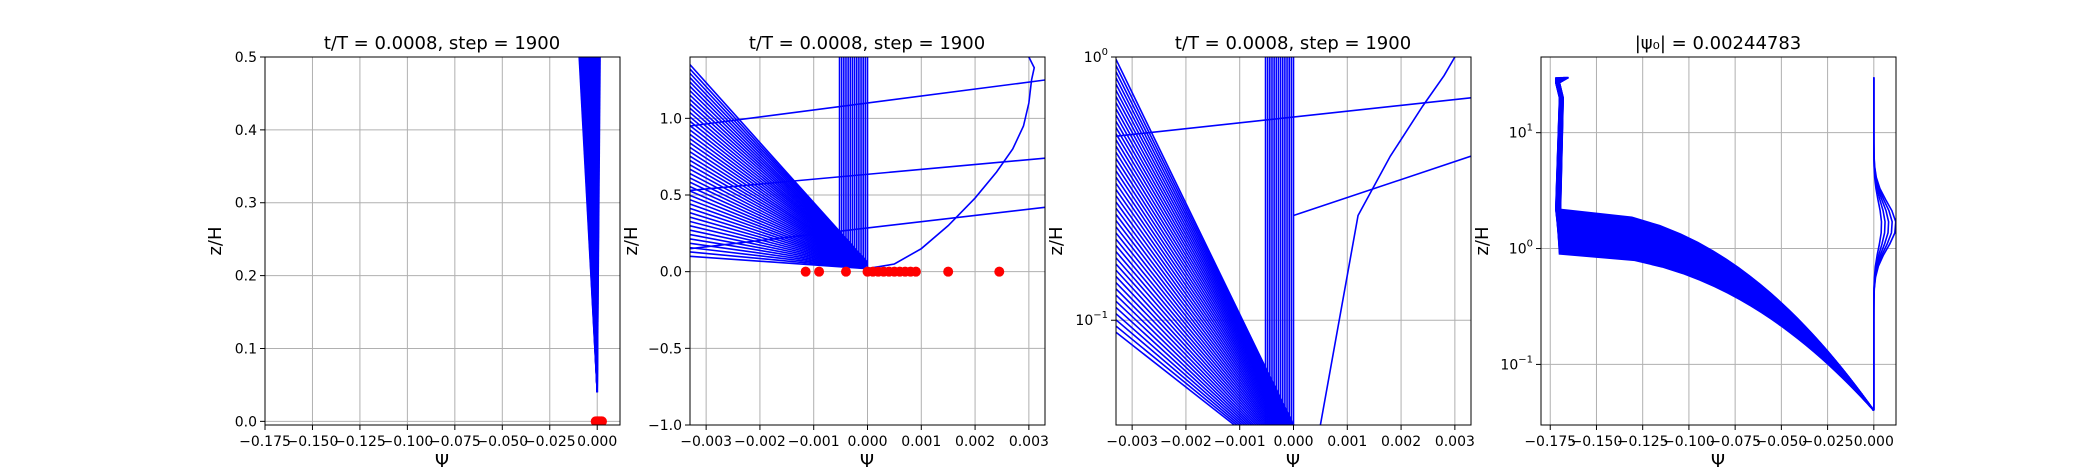 Image resolution: width=2100 pixels, height=475 pixels. What do you see at coordinates (665, 349) in the screenshot?
I see `y-tick-label: −0.5` at bounding box center [665, 349].